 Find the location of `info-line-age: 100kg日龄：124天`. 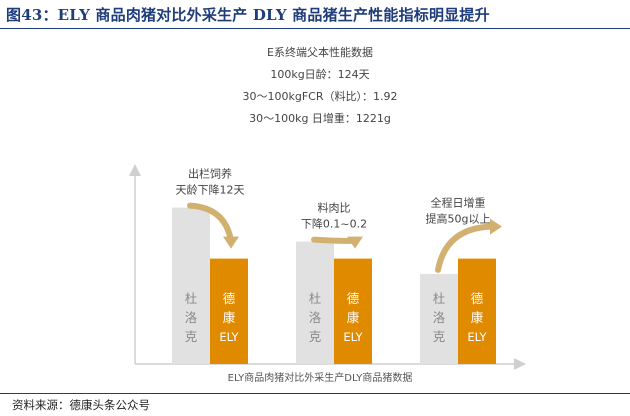

info-line-age: 100kg日龄：124天 is located at coordinates (320, 74).